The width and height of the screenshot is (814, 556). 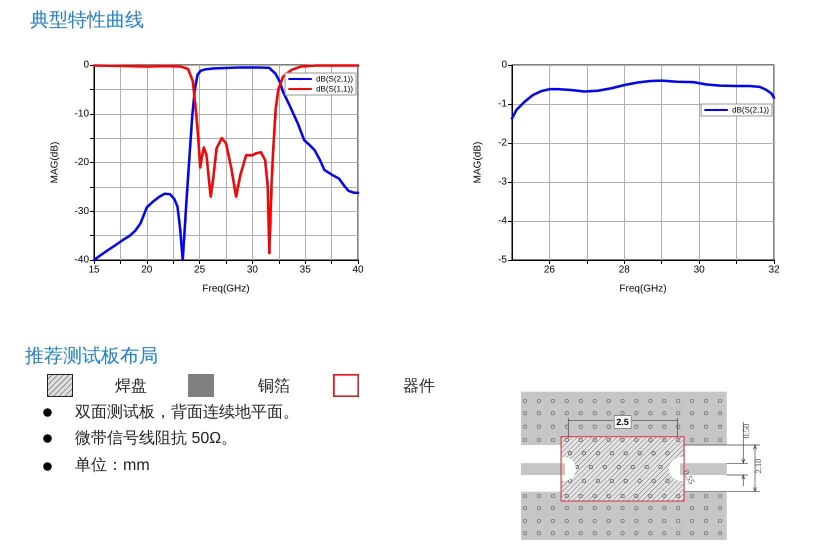 I want to click on y-tick-label: -4, so click(x=503, y=221).